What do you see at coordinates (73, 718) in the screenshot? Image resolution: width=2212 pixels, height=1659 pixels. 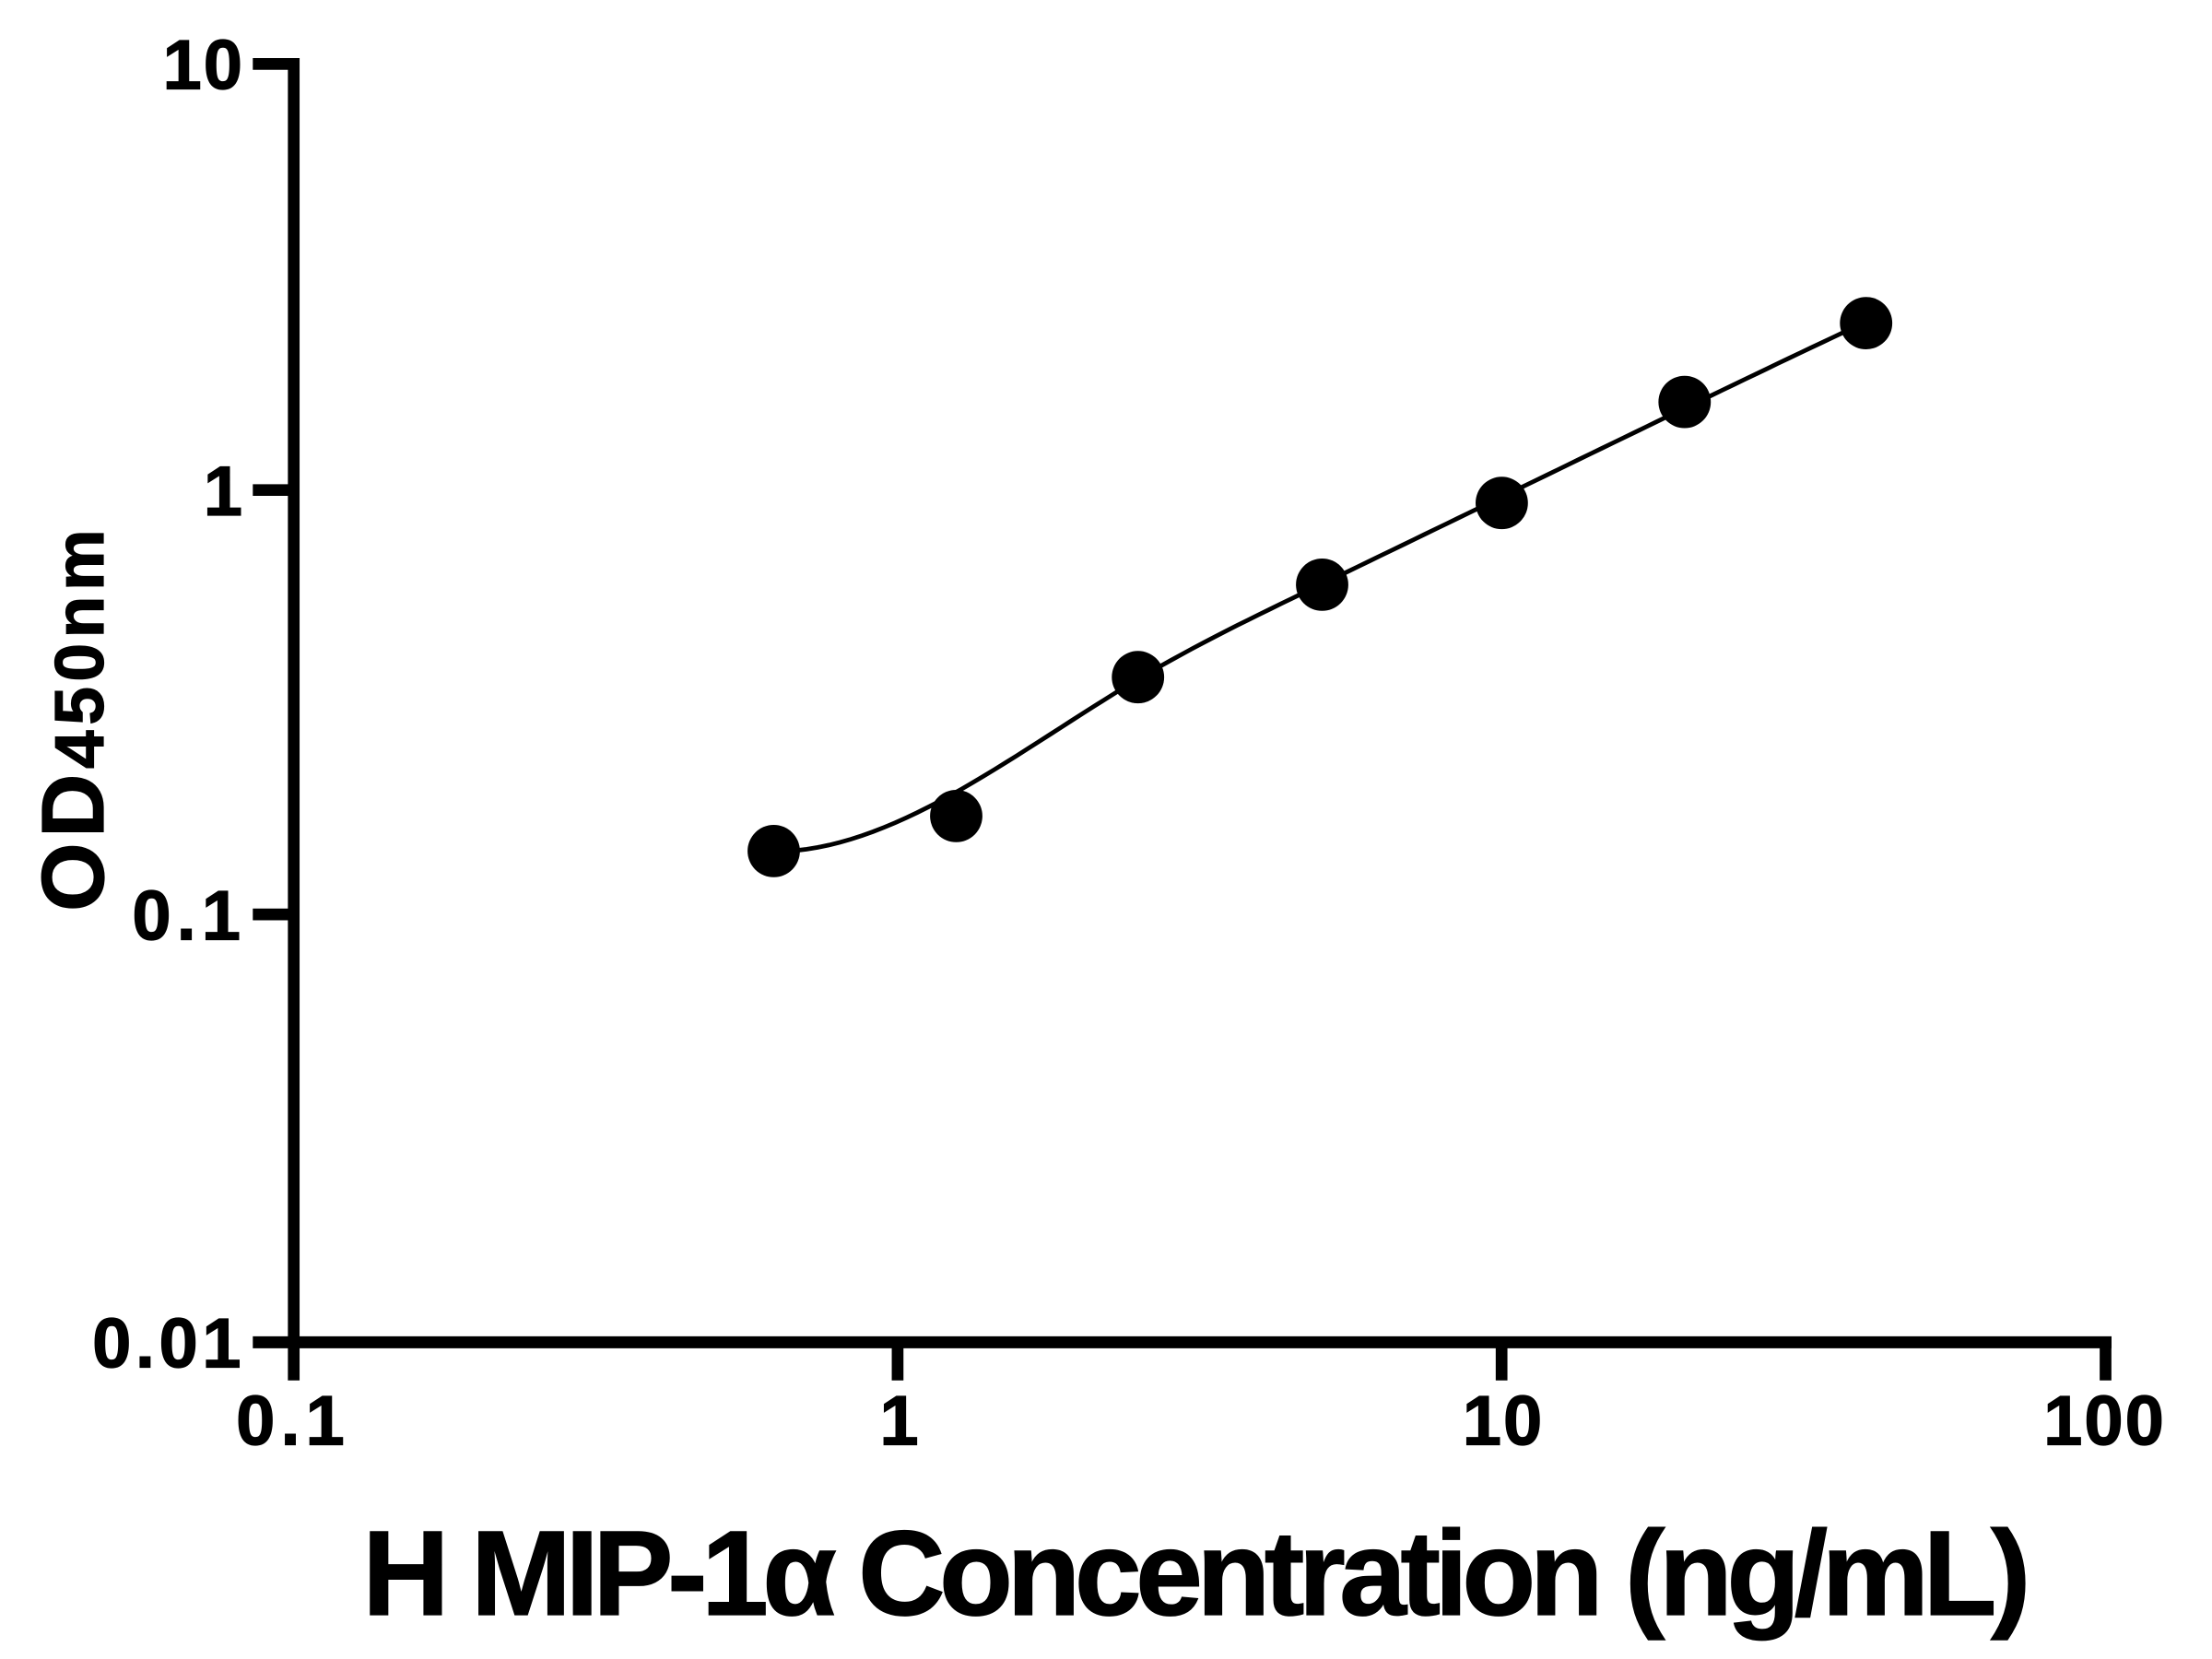 I see `svg-text: OD450nm` at bounding box center [73, 718].